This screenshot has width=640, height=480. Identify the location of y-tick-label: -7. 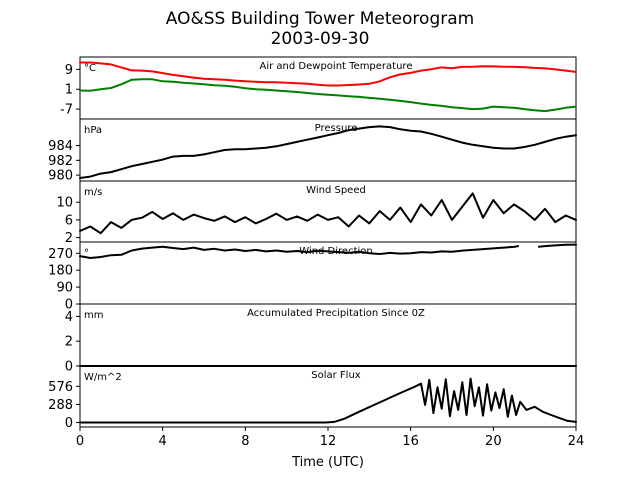
(66, 110).